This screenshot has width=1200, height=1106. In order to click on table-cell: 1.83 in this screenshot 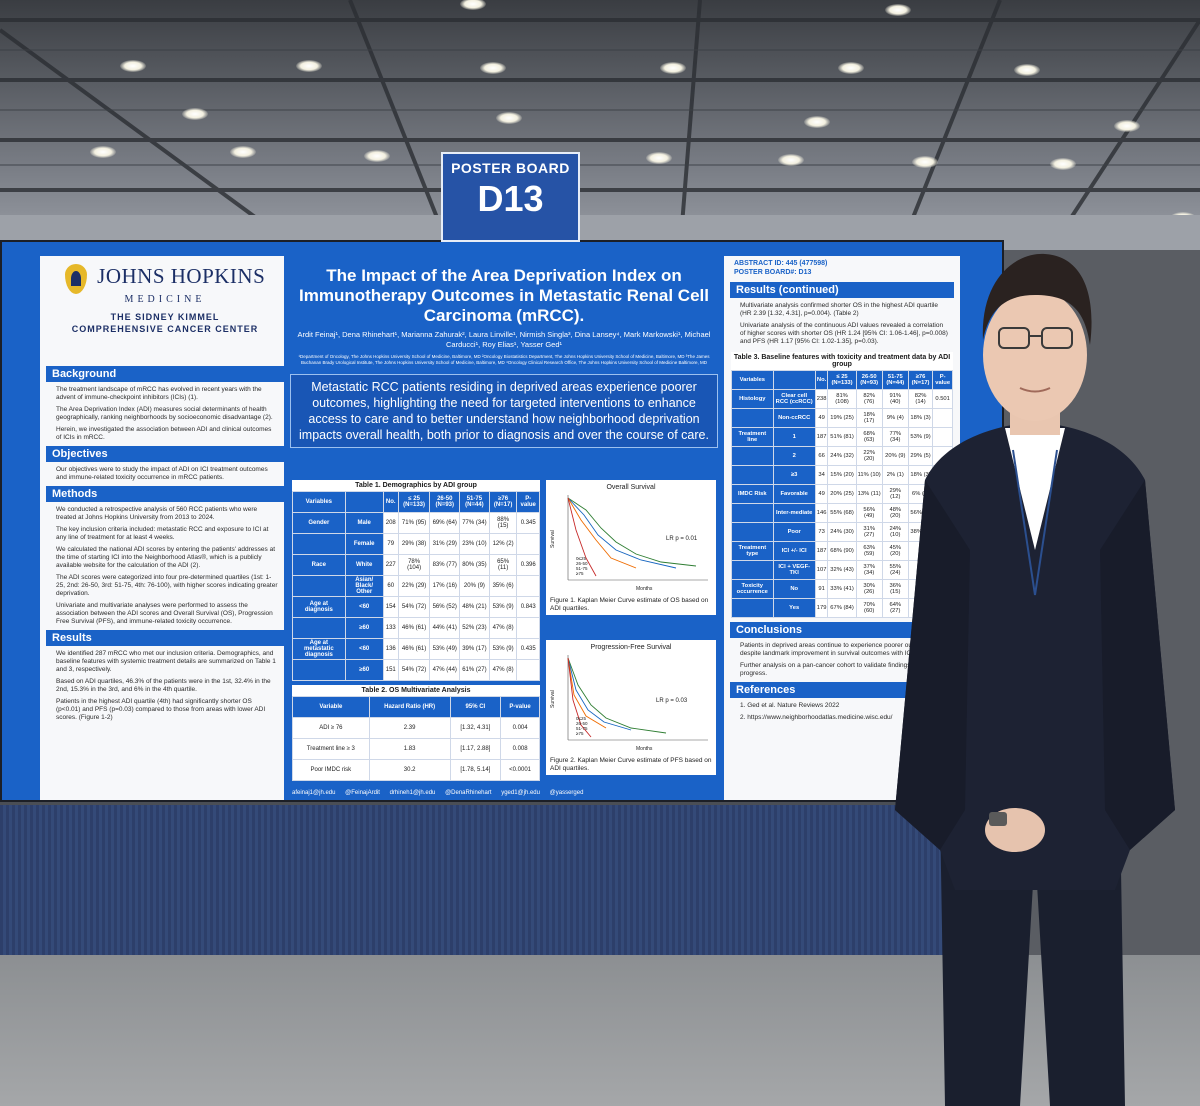, I will do `click(409, 749)`.